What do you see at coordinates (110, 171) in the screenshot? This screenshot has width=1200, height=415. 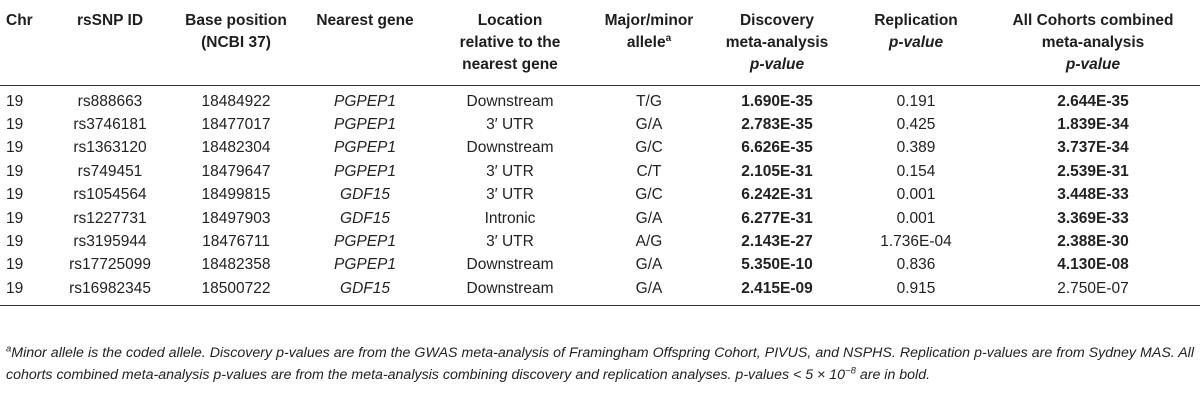 I see `cell-rsid: rs749451` at bounding box center [110, 171].